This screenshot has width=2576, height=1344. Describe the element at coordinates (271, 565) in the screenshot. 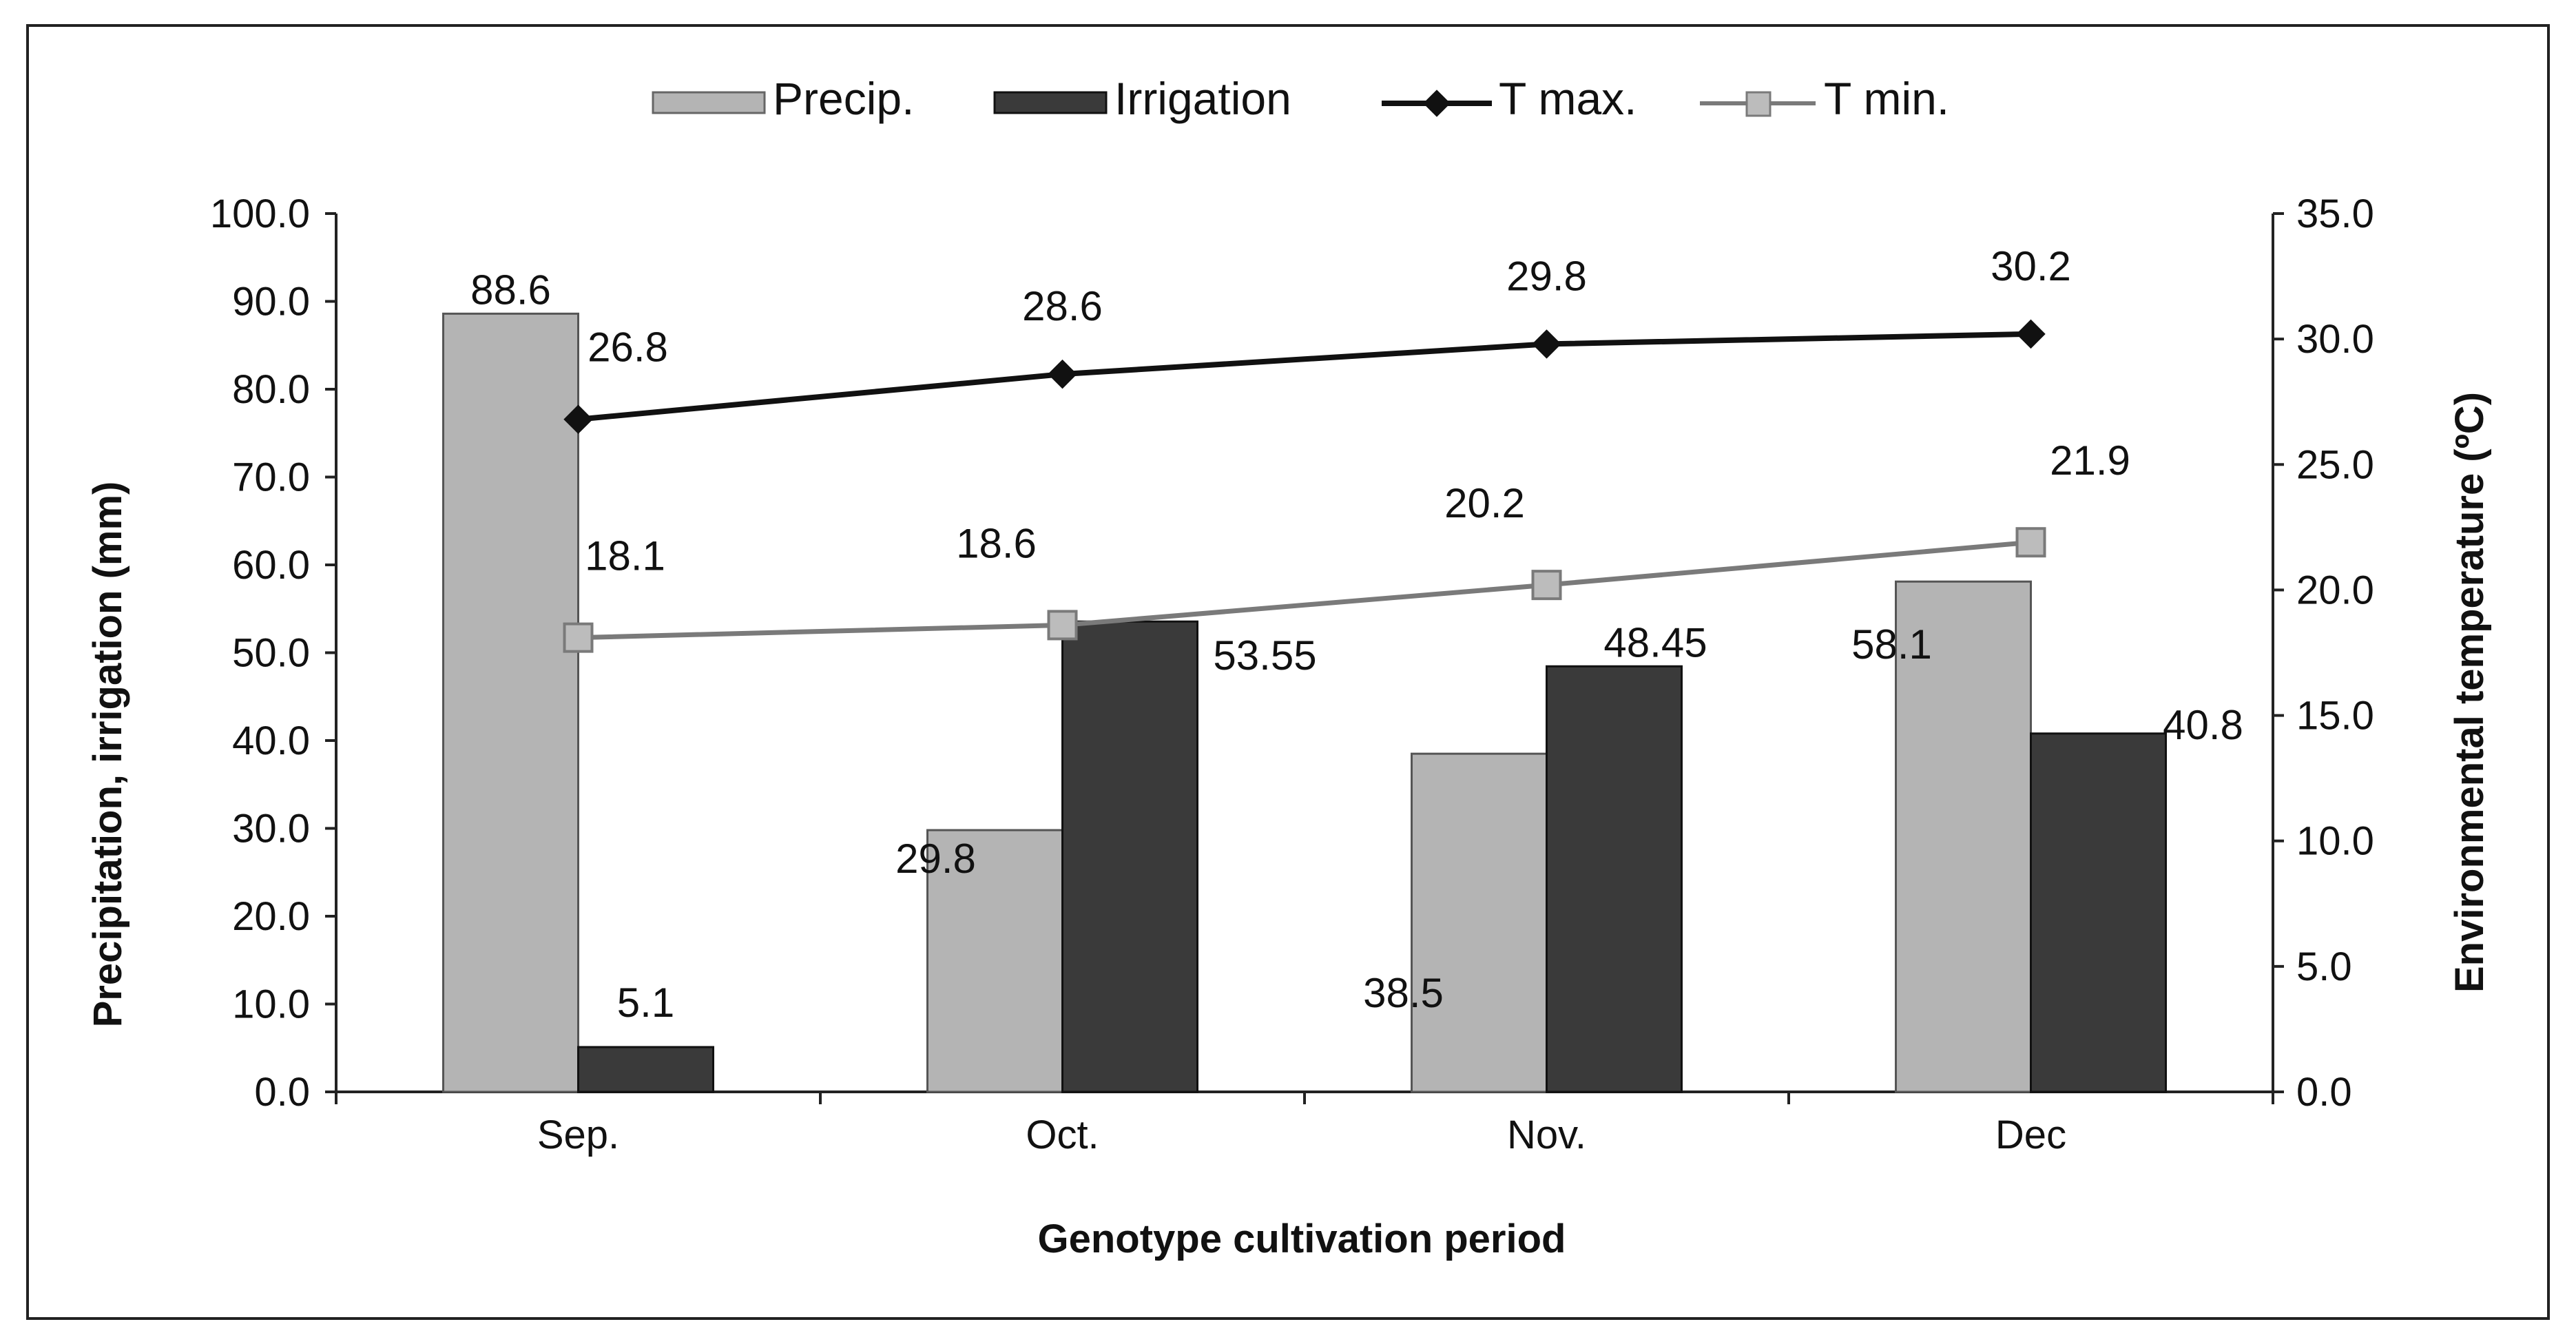

I see `y-tick-label: 60.0` at that location.